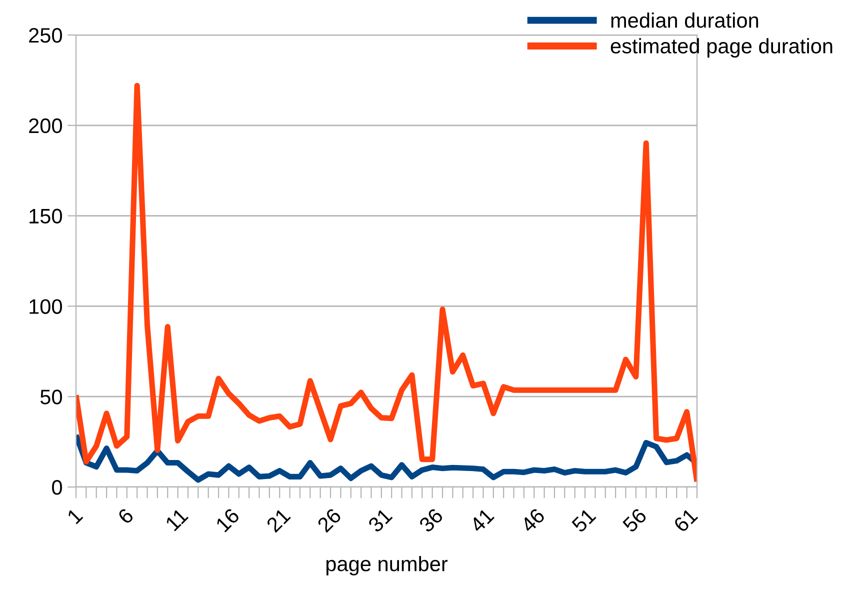 This screenshot has height=600, width=846. Describe the element at coordinates (387, 566) in the screenshot. I see `x-axis-title: page number` at that location.